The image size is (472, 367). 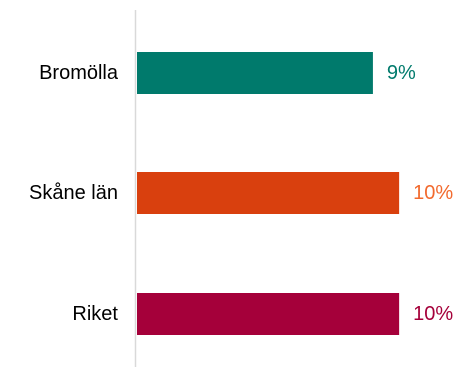 What do you see at coordinates (79, 73) in the screenshot?
I see `category-label-0: Bromölla` at bounding box center [79, 73].